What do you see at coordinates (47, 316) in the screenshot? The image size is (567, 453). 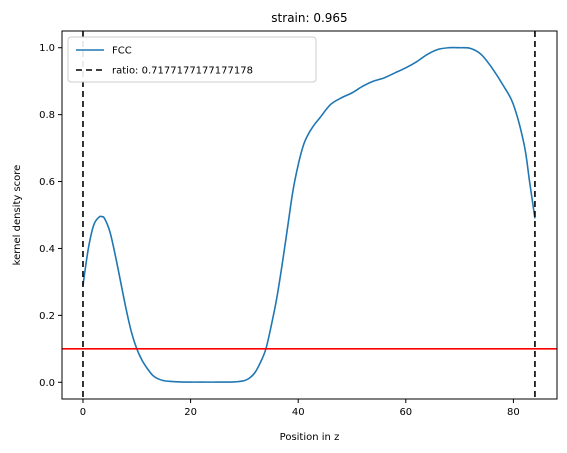 I see `y-tick-label: 0.2` at bounding box center [47, 316].